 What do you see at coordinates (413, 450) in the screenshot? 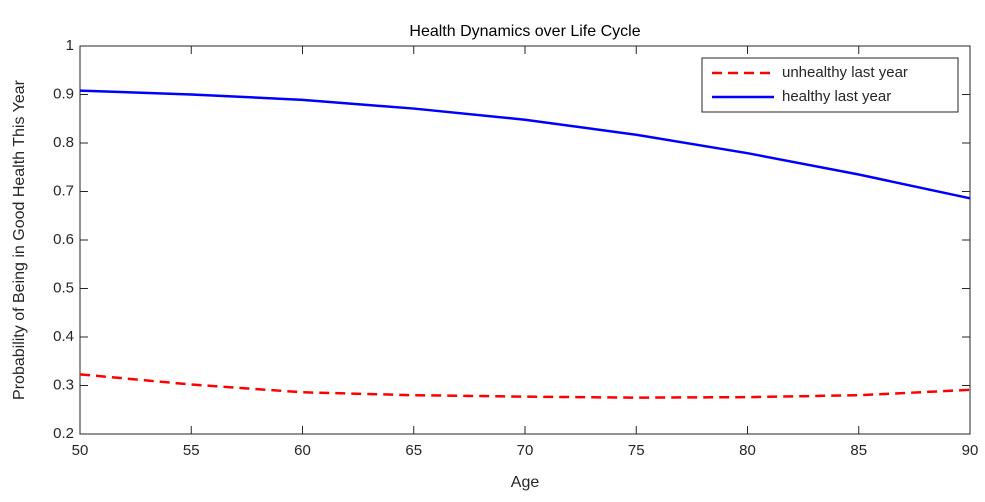
I see `x-tick-label: 65` at bounding box center [413, 450].